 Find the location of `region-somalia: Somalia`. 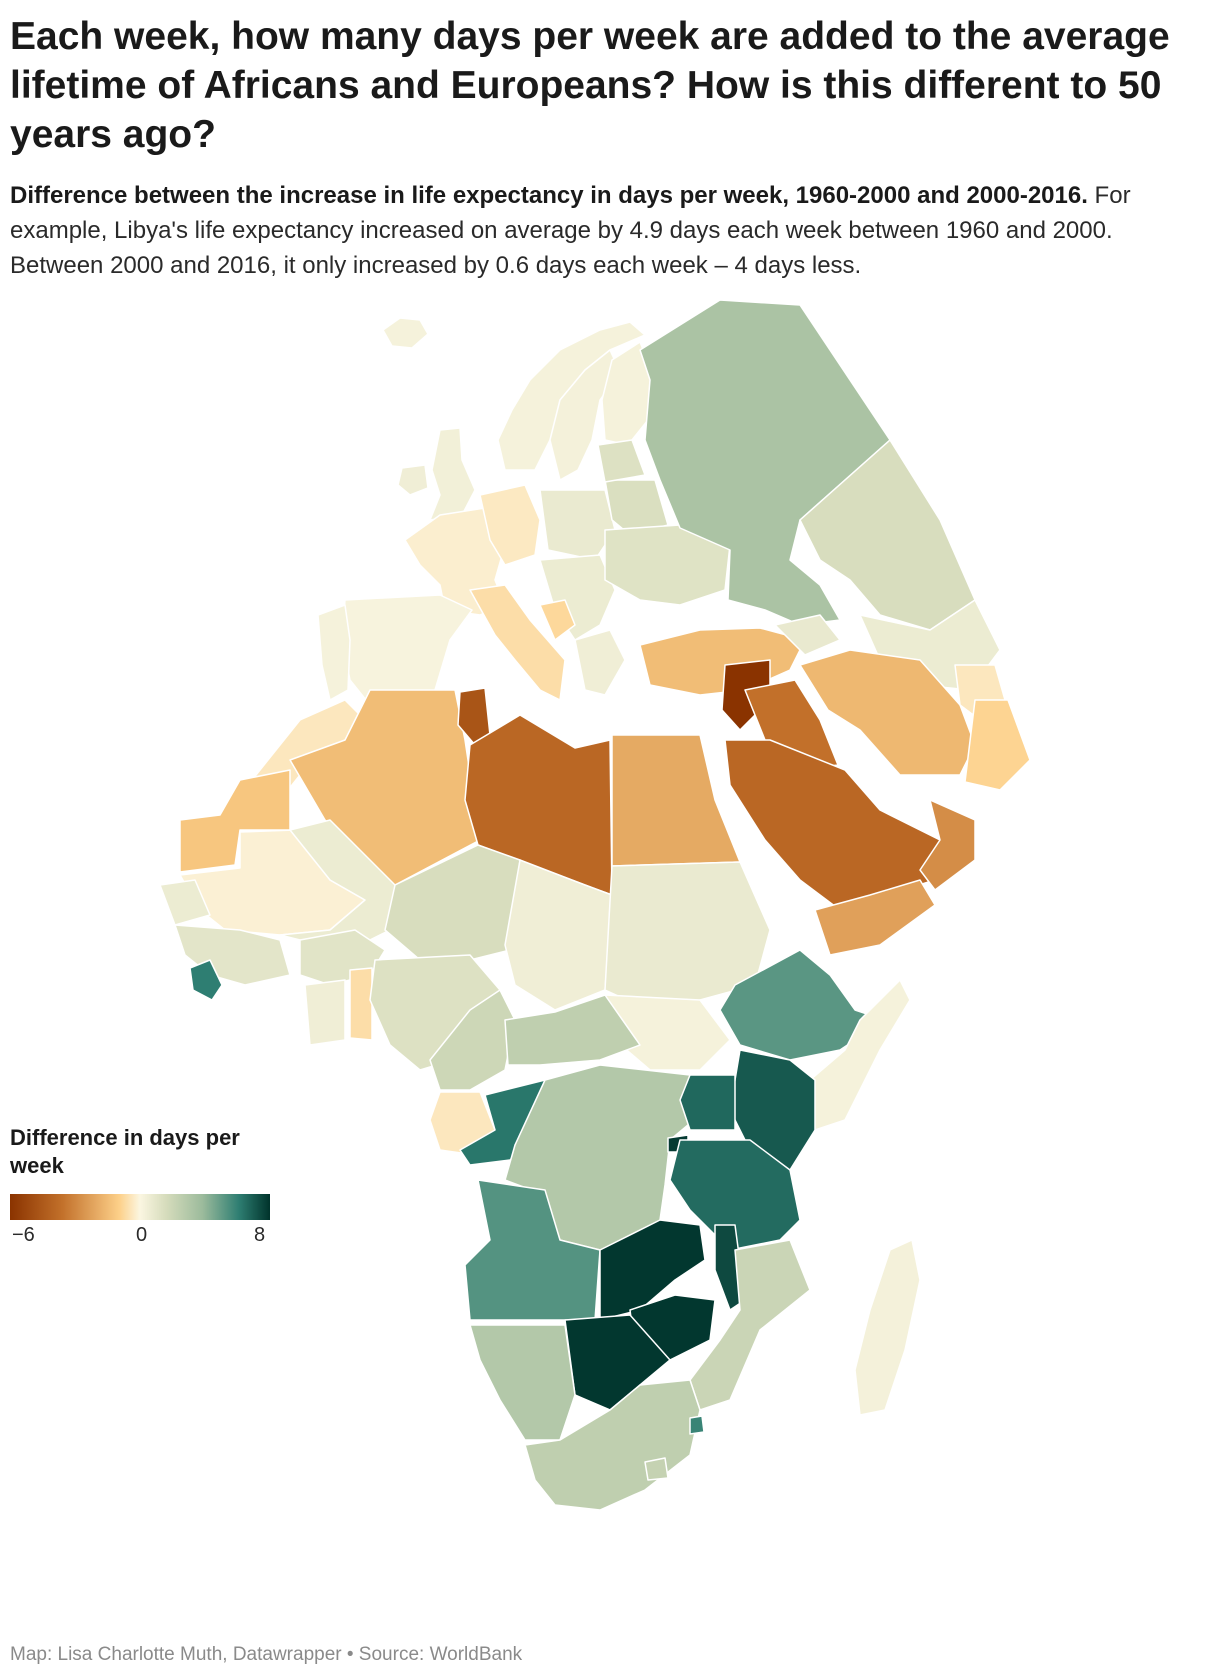

region-somalia: Somalia is located at coordinates (860, 1055).